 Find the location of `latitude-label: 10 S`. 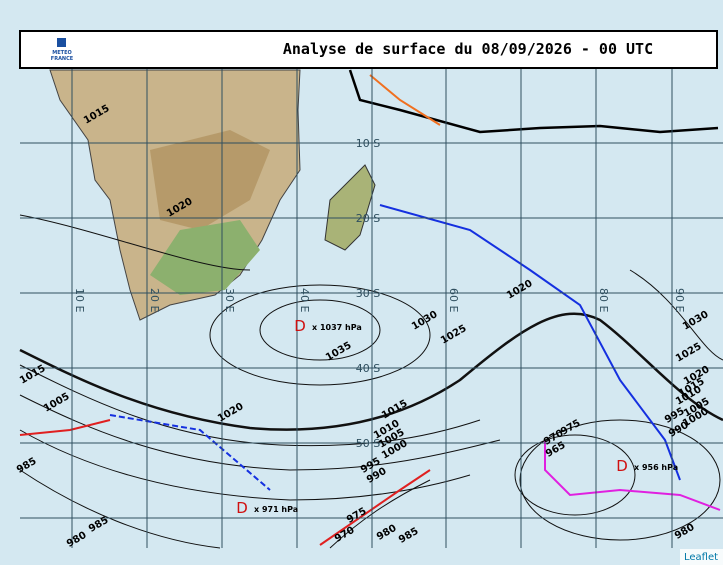

latitude-label: 10 S is located at coordinates (368, 143).